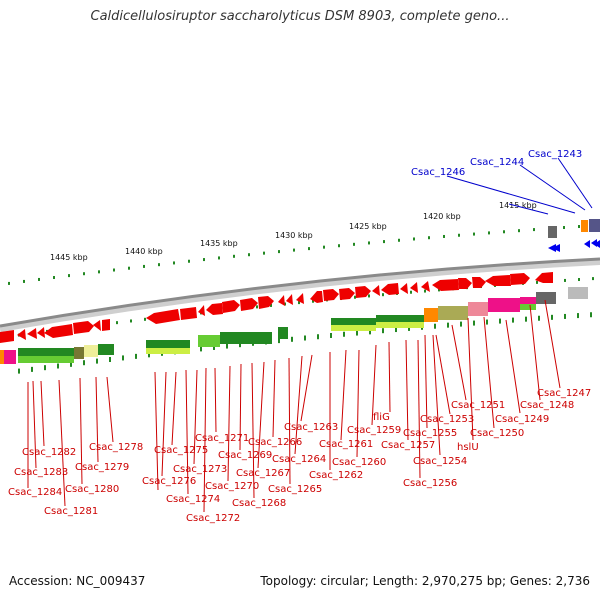  I want to click on gene-label: Csac_1255, so click(430, 433).